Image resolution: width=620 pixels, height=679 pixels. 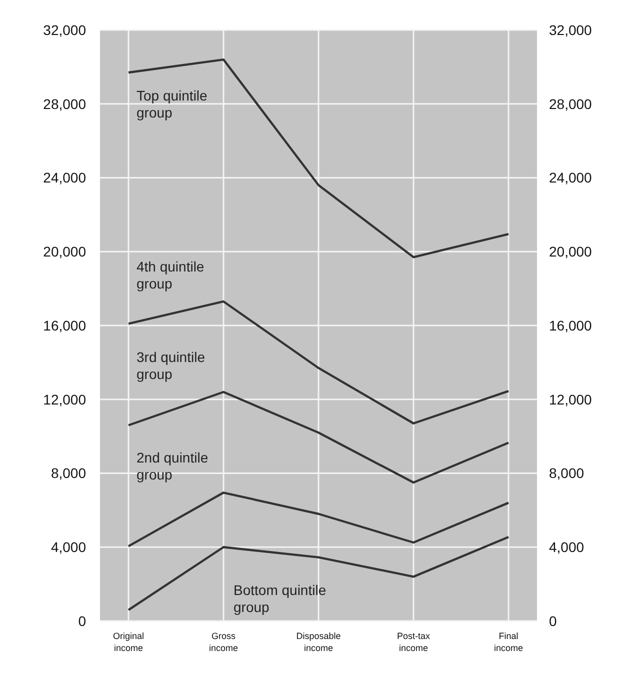 I want to click on x-tick-label: Gross income, so click(x=223, y=642).